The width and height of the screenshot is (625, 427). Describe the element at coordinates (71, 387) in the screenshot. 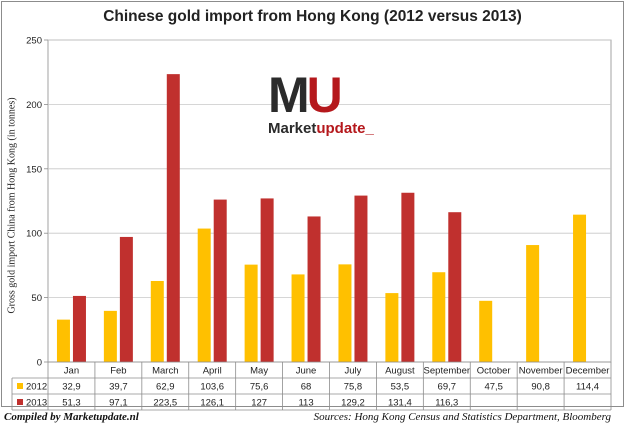

I see `data-label-2012: 32,9` at that location.